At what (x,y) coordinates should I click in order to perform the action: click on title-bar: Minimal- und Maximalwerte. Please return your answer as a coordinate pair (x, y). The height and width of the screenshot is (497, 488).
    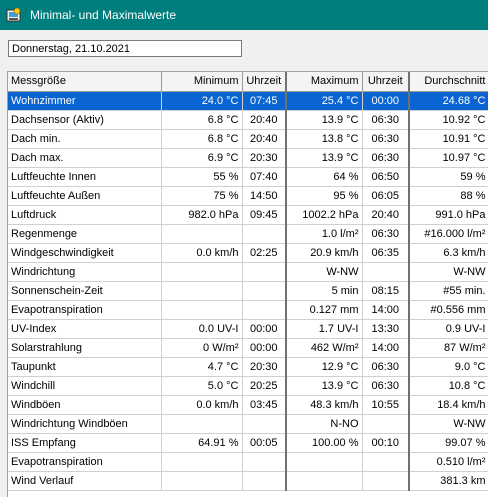
    Looking at the image, I should click on (244, 15).